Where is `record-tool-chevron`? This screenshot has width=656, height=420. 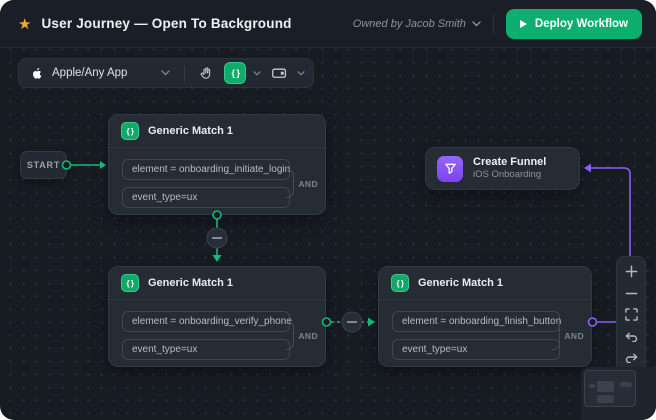
record-tool-chevron is located at coordinates (301, 73).